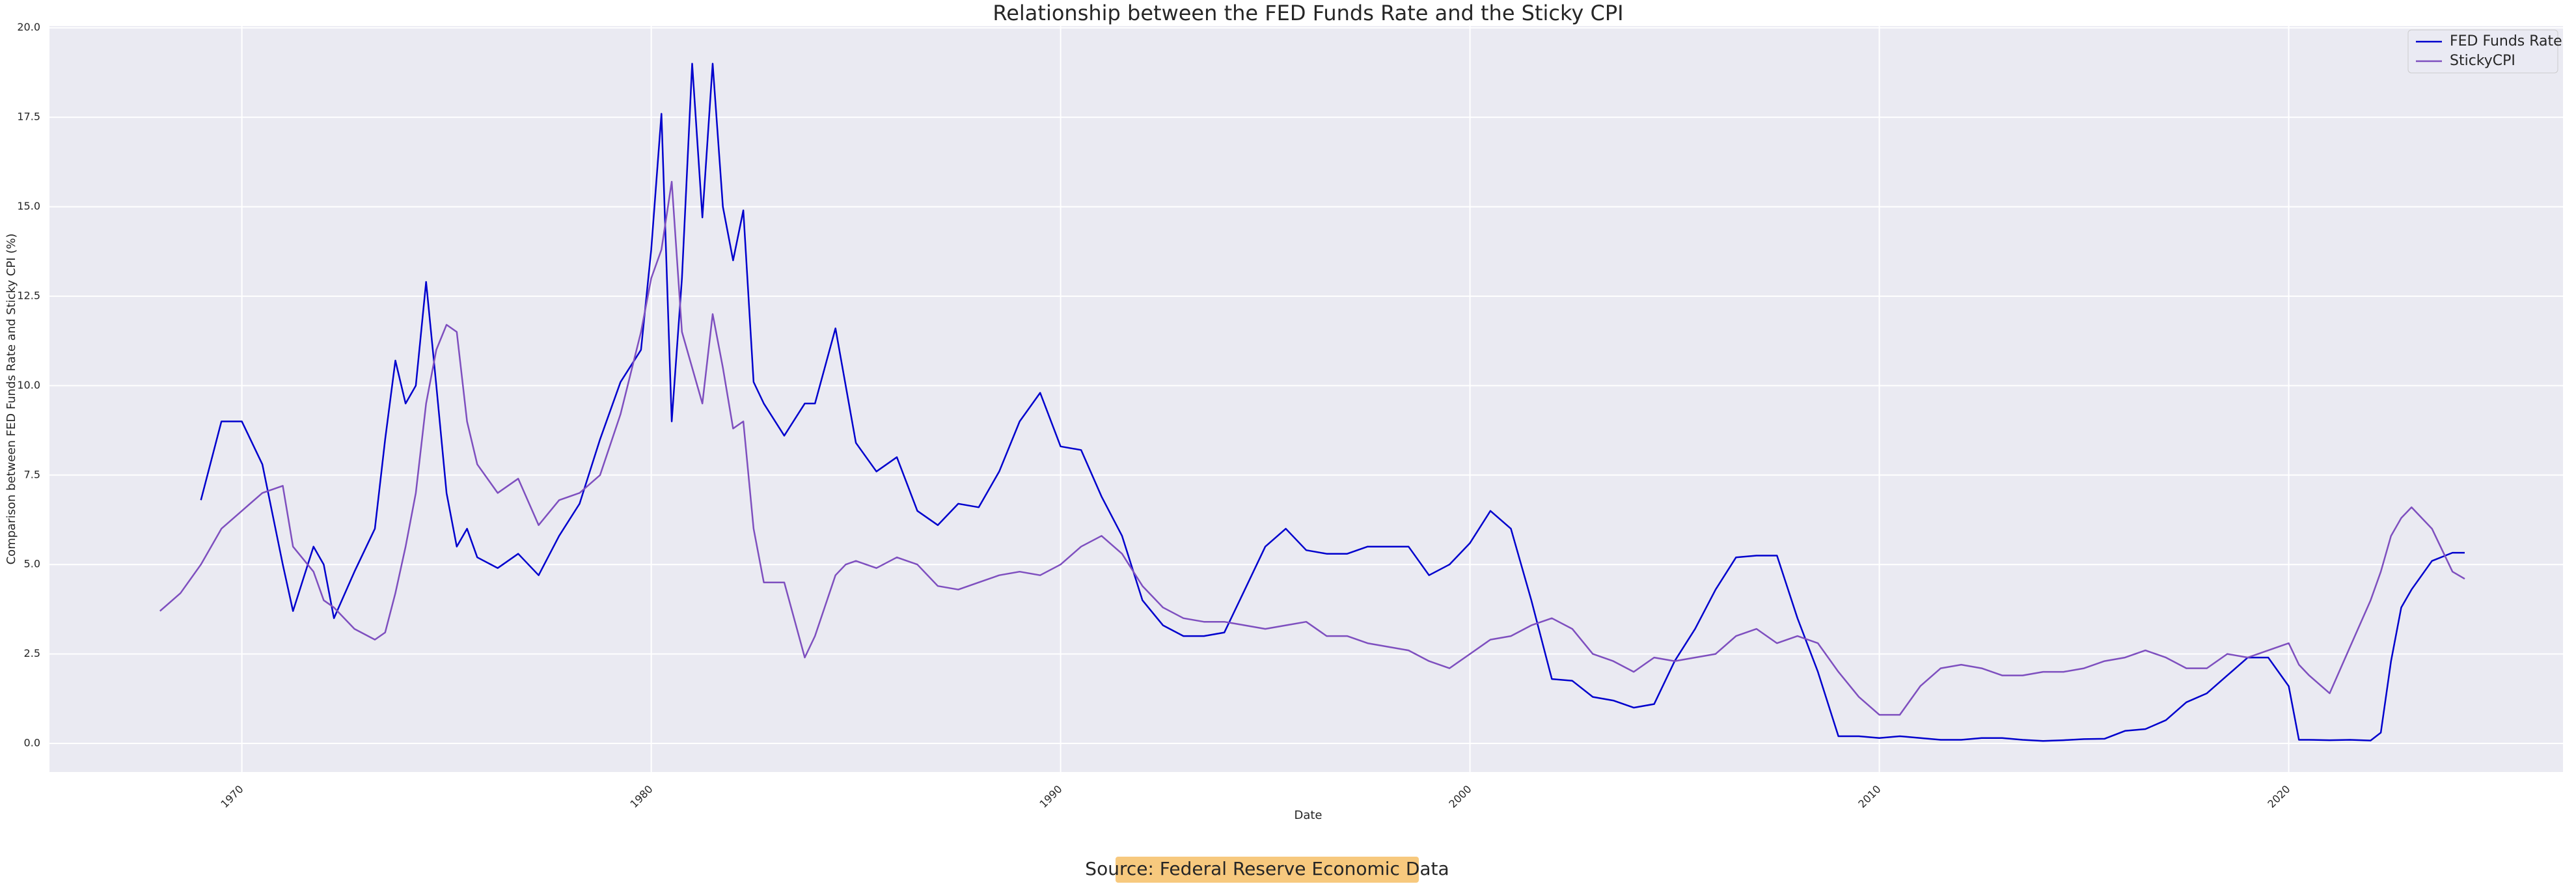  Describe the element at coordinates (232, 797) in the screenshot. I see `x-tick-label: 1970` at that location.